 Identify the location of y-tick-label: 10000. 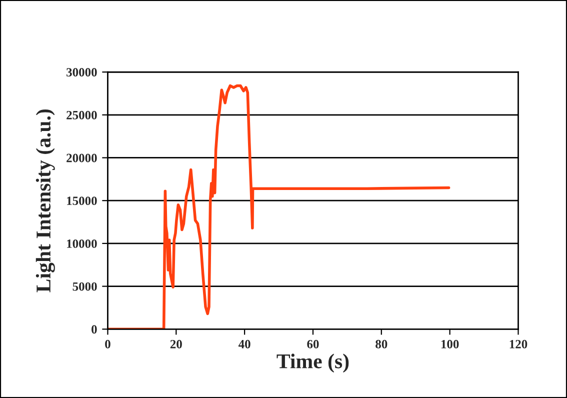
(82, 243).